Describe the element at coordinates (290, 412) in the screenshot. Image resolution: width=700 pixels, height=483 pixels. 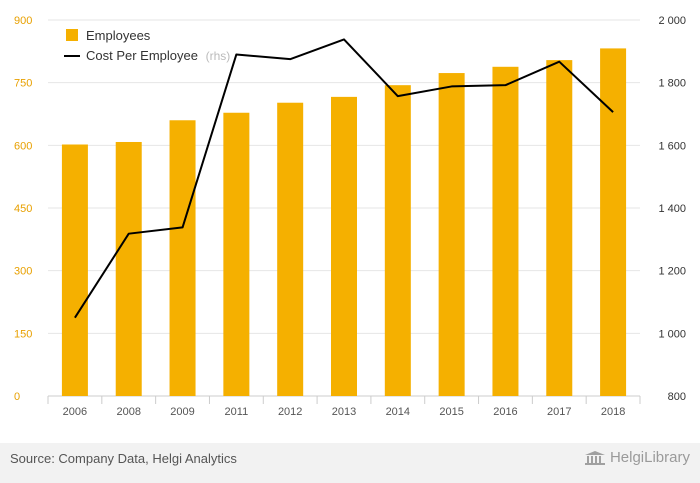
I see `x-tick-label: 2012` at that location.